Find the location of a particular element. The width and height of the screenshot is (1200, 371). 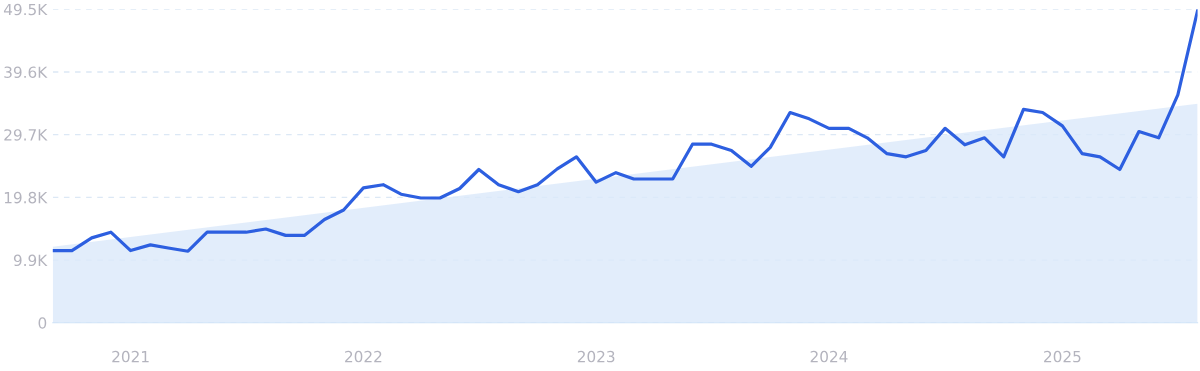

y-tick-label: 19.8K is located at coordinates (26, 197).